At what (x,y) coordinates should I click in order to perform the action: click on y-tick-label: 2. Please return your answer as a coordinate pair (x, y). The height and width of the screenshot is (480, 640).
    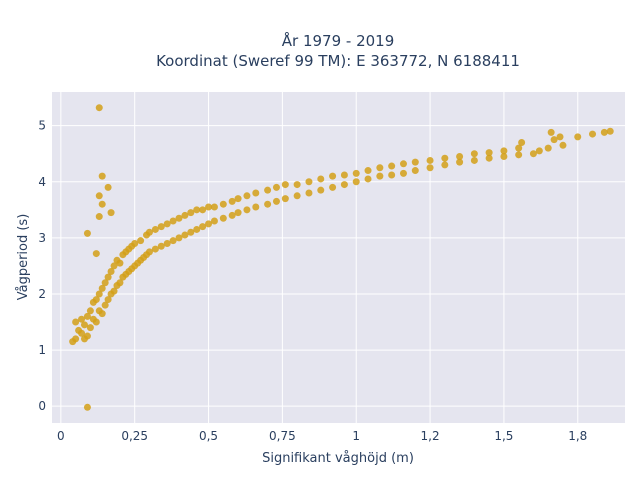
    Looking at the image, I should click on (42, 294).